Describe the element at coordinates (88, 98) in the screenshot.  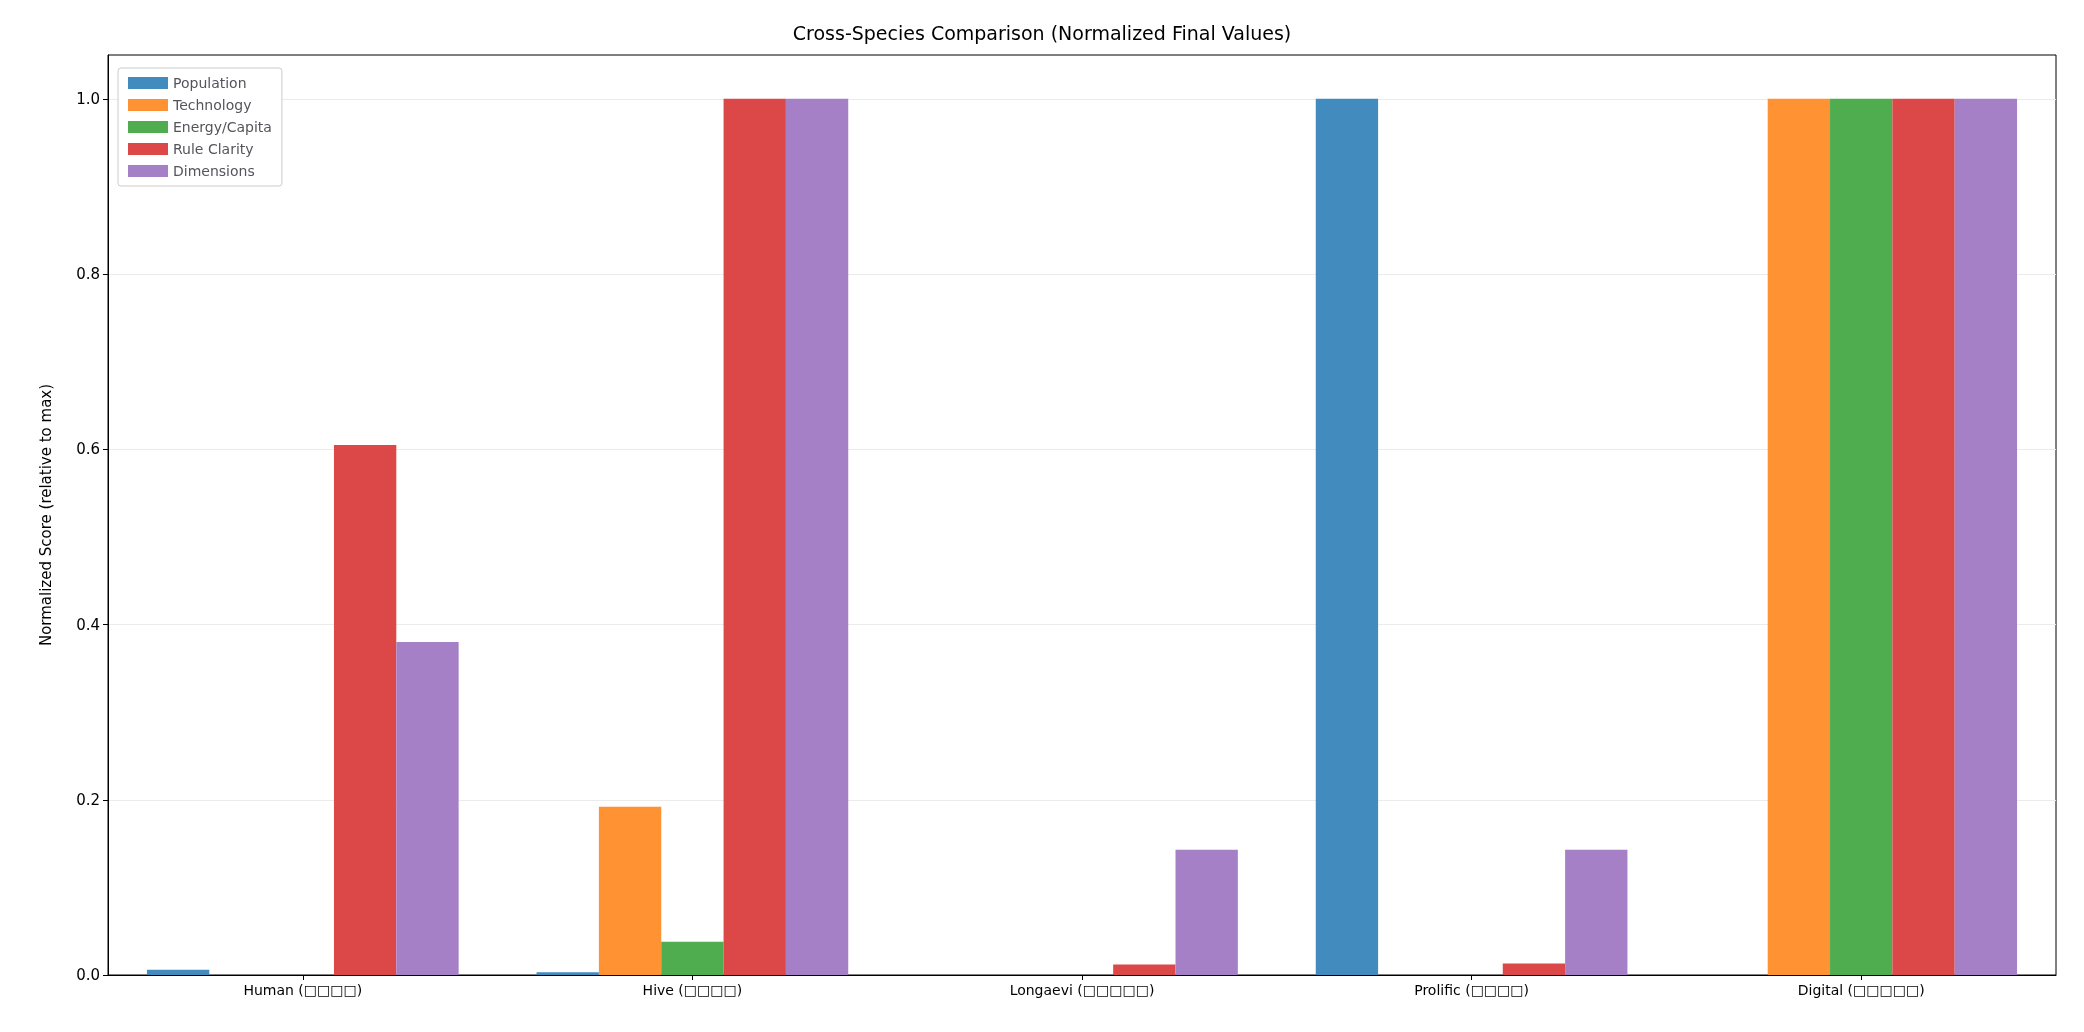
I see `y-tick-label: 1.0` at that location.